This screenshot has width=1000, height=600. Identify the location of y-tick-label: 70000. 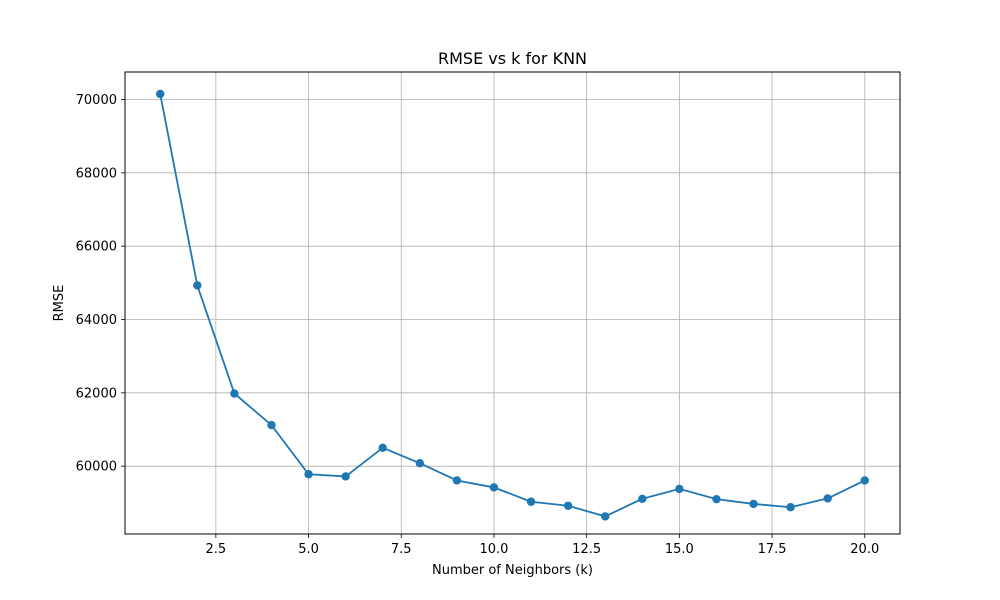
(96, 100).